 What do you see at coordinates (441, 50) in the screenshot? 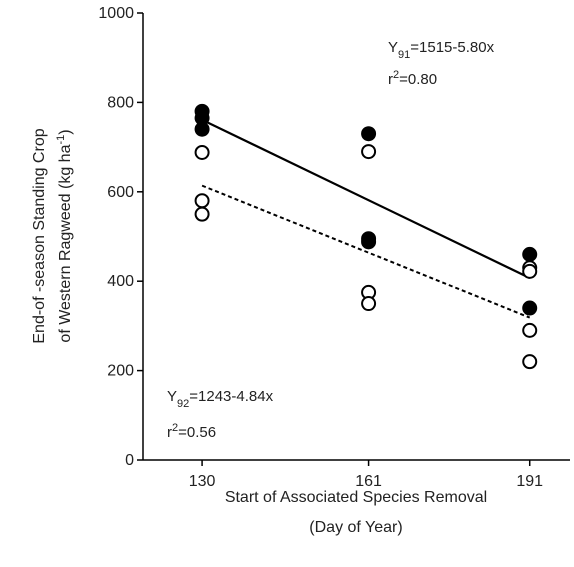
I see `annotation: Y91=1515-5.80x` at bounding box center [441, 50].